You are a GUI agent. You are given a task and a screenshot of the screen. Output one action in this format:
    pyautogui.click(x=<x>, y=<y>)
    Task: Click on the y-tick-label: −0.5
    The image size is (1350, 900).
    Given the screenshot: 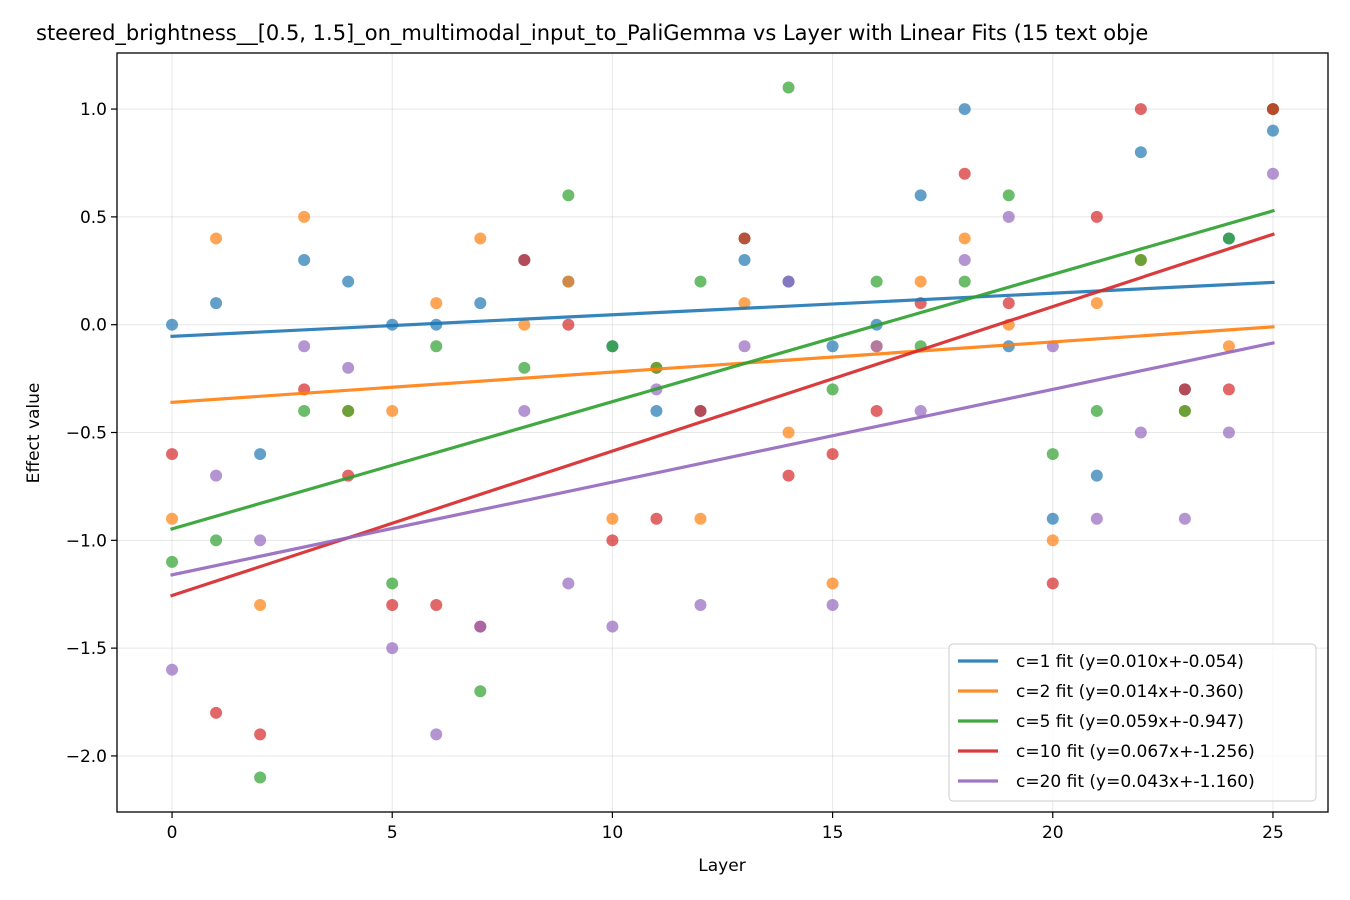 What is the action you would take?
    pyautogui.click(x=86, y=434)
    